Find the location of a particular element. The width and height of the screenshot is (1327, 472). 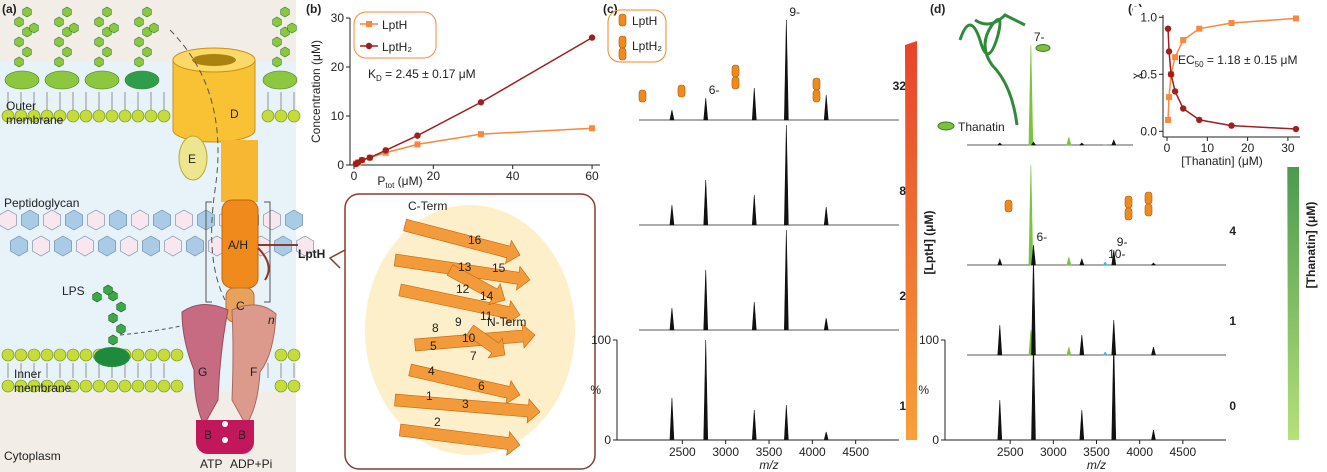

concentration-wedge is located at coordinates (911, 240).